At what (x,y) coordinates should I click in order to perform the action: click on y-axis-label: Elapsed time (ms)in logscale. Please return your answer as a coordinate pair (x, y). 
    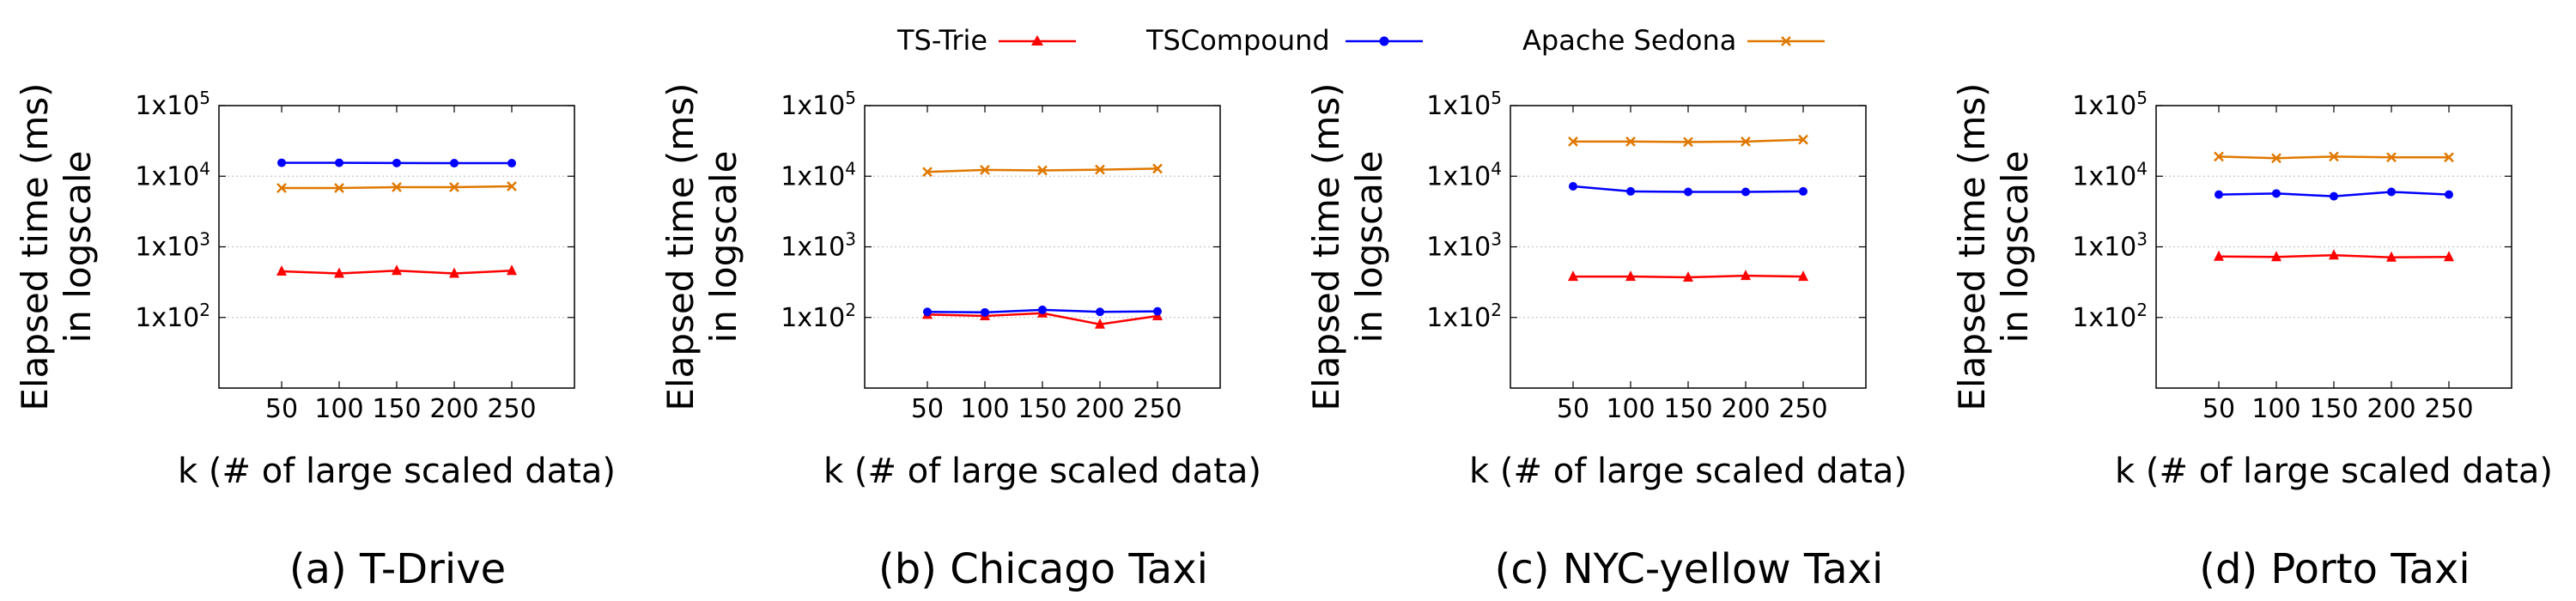
    Looking at the image, I should click on (1347, 246).